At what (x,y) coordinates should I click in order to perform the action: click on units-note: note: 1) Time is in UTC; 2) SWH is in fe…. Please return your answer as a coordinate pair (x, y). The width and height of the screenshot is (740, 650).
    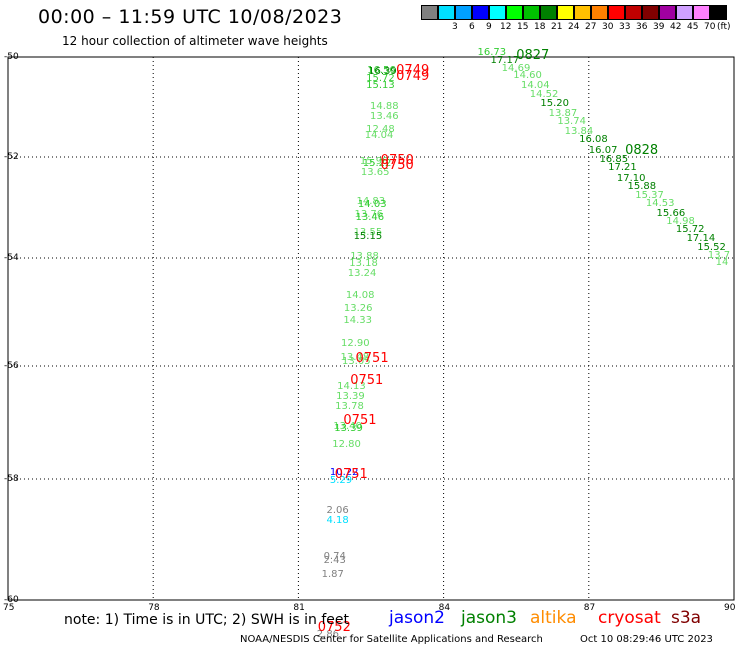
    Looking at the image, I should click on (207, 620).